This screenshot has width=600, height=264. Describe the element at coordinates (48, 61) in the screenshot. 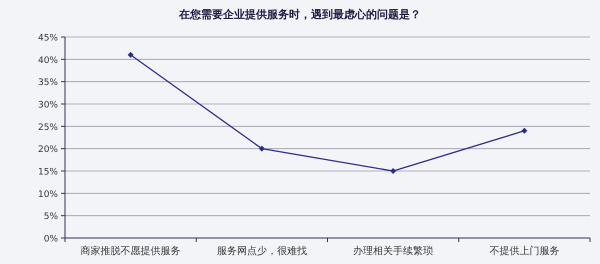

I see `y-tick-label: 40%` at that location.